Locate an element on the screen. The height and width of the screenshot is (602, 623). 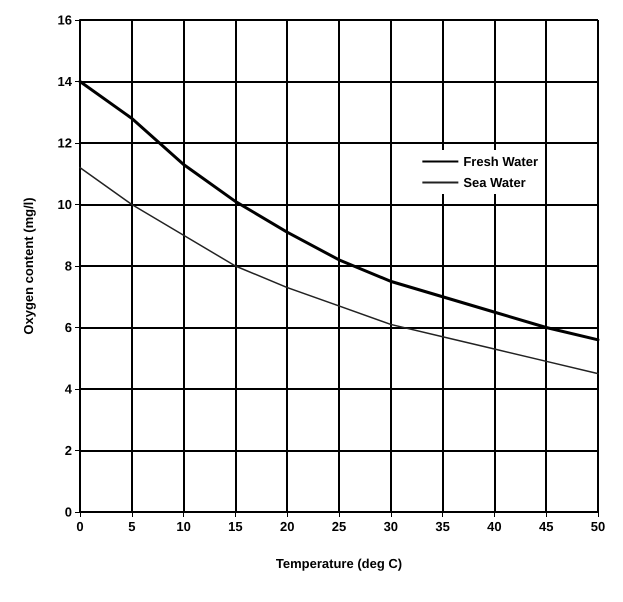
x-tick-label: 35 is located at coordinates (442, 526).